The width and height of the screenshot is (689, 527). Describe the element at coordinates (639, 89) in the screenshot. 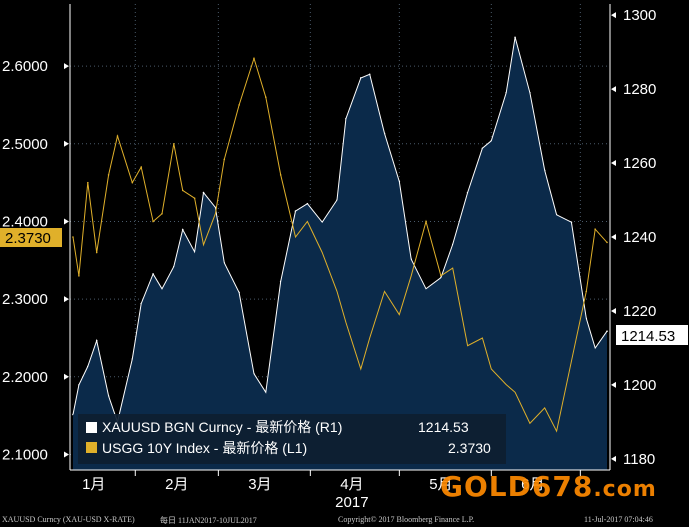

I see `right-tick-label: 1280` at that location.